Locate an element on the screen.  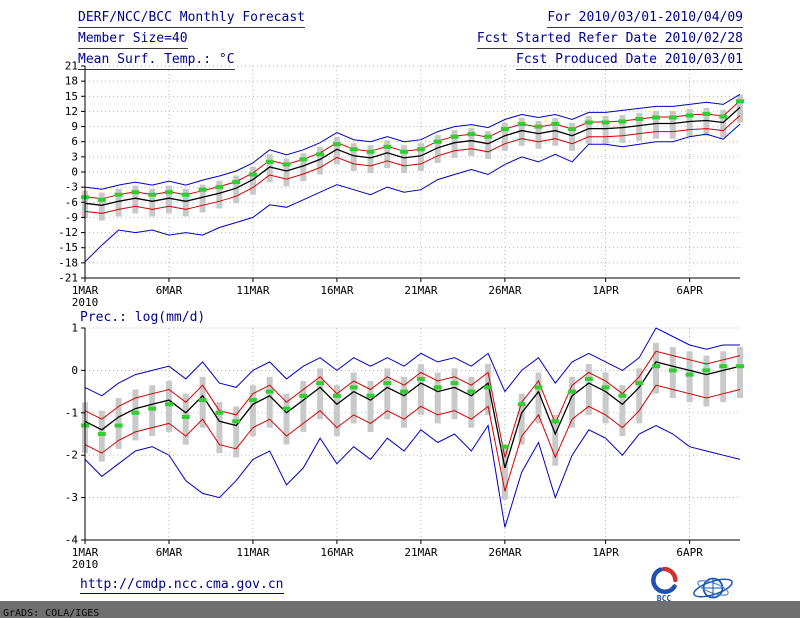
bcc-logo-red-arc is located at coordinates (669, 574).